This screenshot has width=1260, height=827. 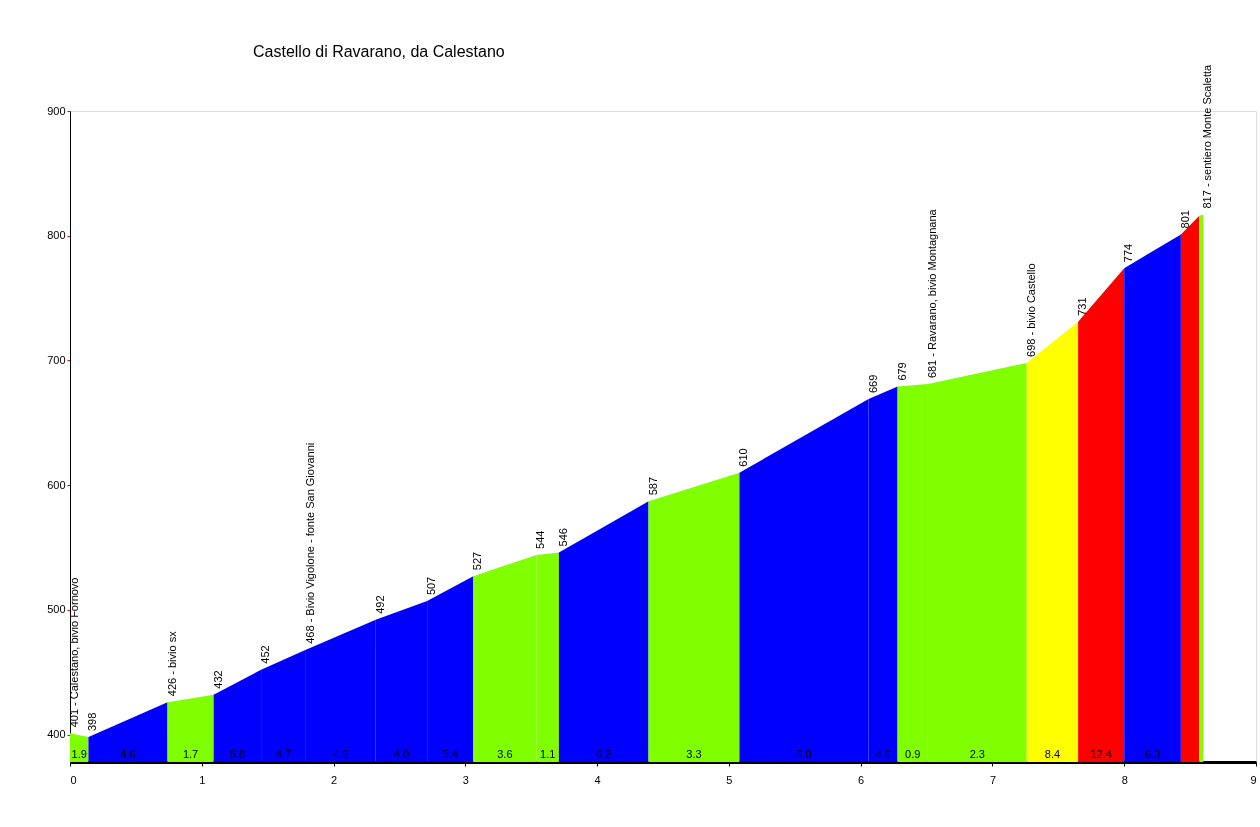 What do you see at coordinates (56, 734) in the screenshot?
I see `y-tick-label: 400` at bounding box center [56, 734].